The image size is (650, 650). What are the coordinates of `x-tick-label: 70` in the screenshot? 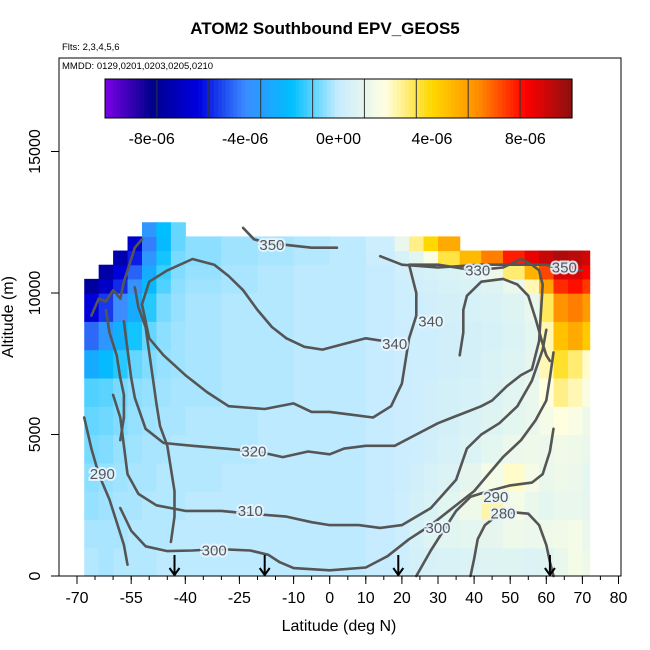 It's located at (583, 598).